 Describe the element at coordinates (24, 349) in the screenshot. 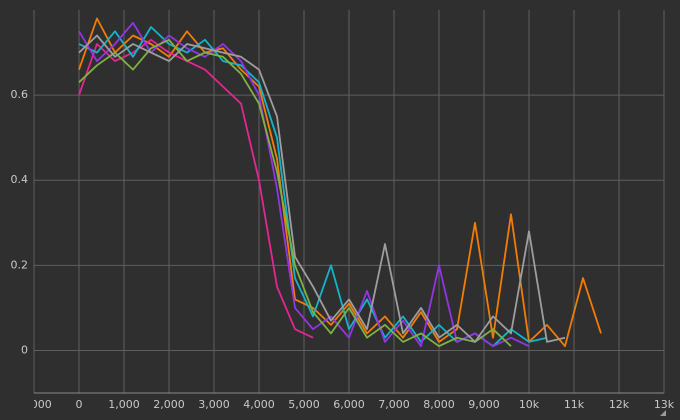

I see `y-tick-label: 0` at that location.